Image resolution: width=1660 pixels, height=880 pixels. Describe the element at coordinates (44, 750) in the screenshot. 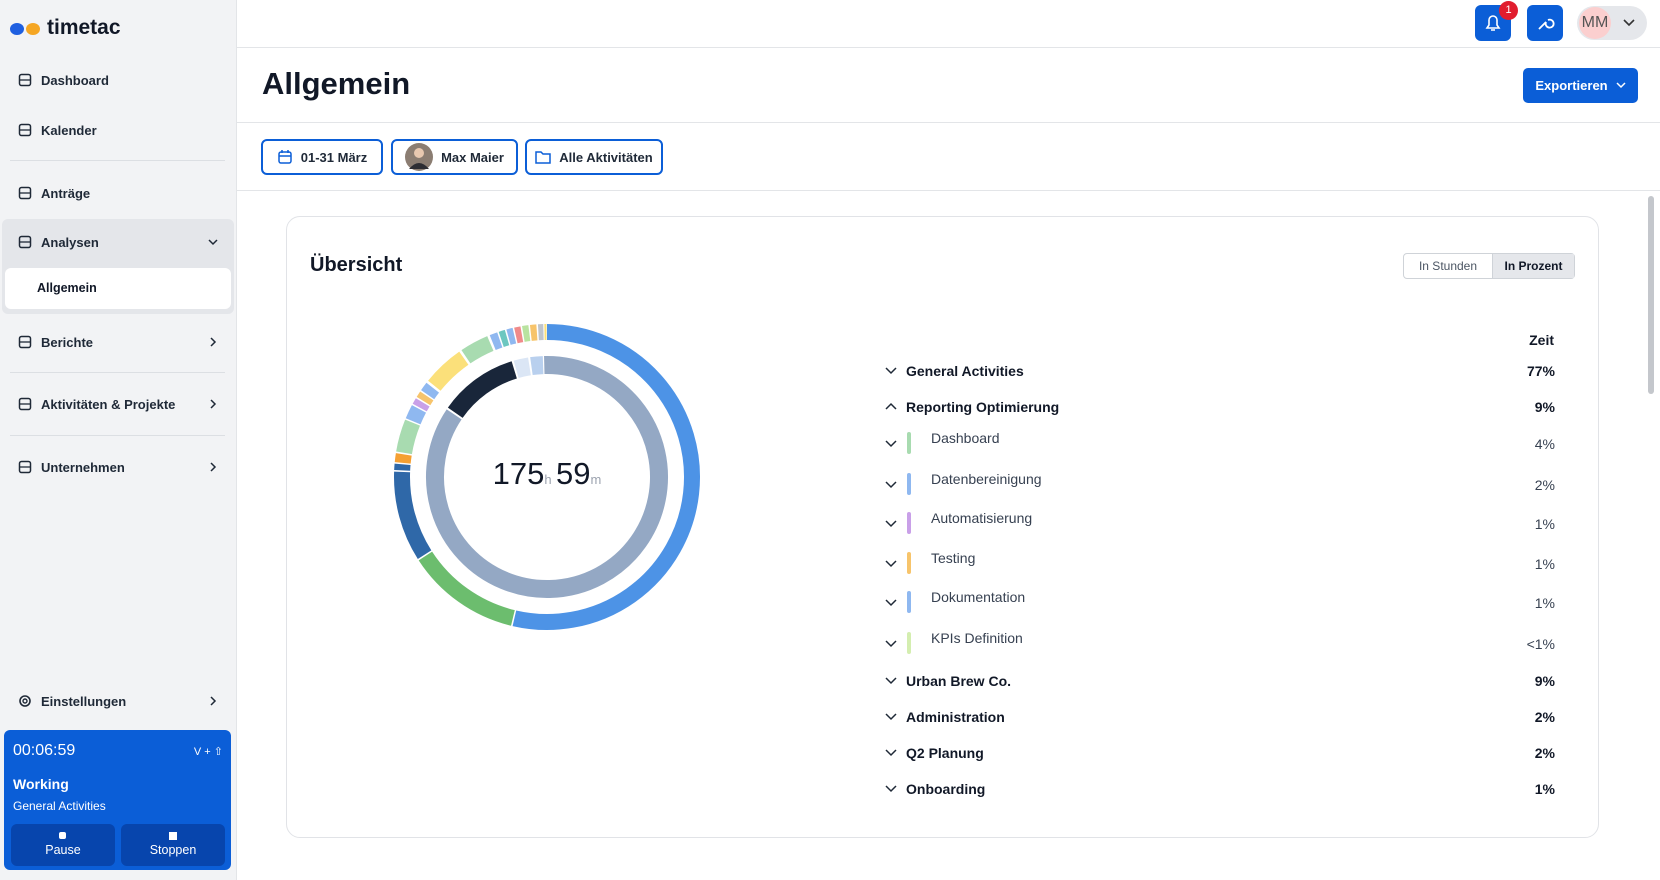

I see `timer-time: 00:06:59` at that location.